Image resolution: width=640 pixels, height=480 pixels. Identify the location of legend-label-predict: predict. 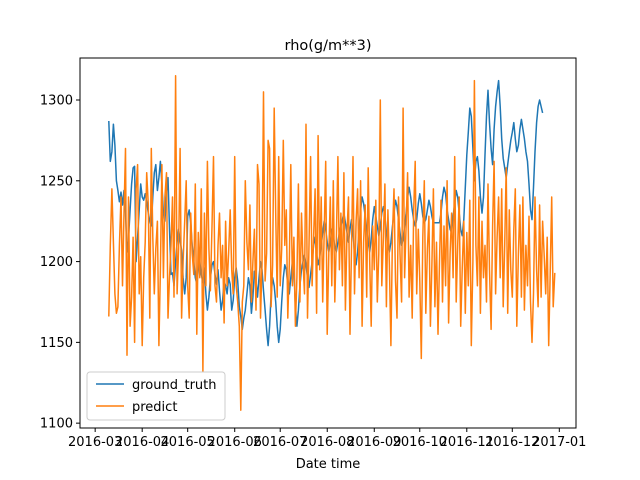
(154, 407).